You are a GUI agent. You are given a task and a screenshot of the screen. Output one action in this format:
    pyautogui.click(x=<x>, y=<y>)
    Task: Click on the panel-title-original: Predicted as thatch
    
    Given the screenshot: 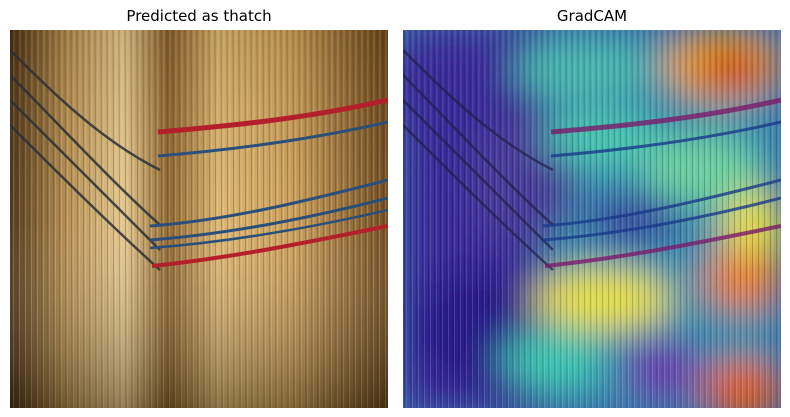 What is the action you would take?
    pyautogui.click(x=199, y=16)
    